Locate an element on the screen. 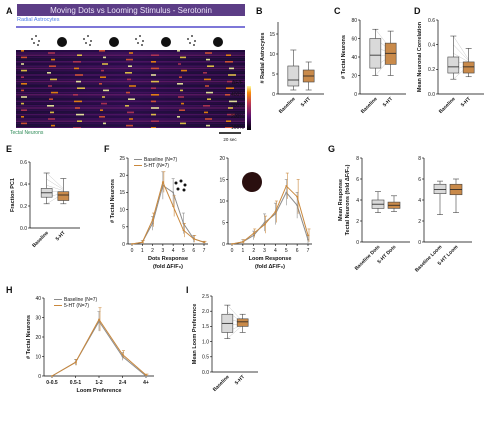 The height and width of the screenshot is (426, 500). x-axis-label: (fold ΔF/F₀) is located at coordinates (270, 267).